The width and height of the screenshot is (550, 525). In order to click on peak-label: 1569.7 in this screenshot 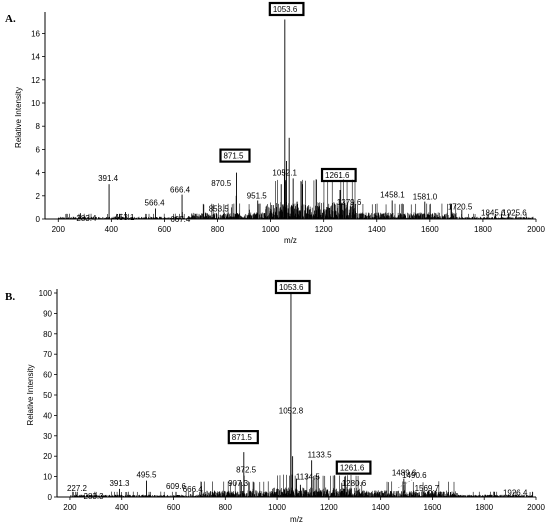, I will do `click(427, 488)`.